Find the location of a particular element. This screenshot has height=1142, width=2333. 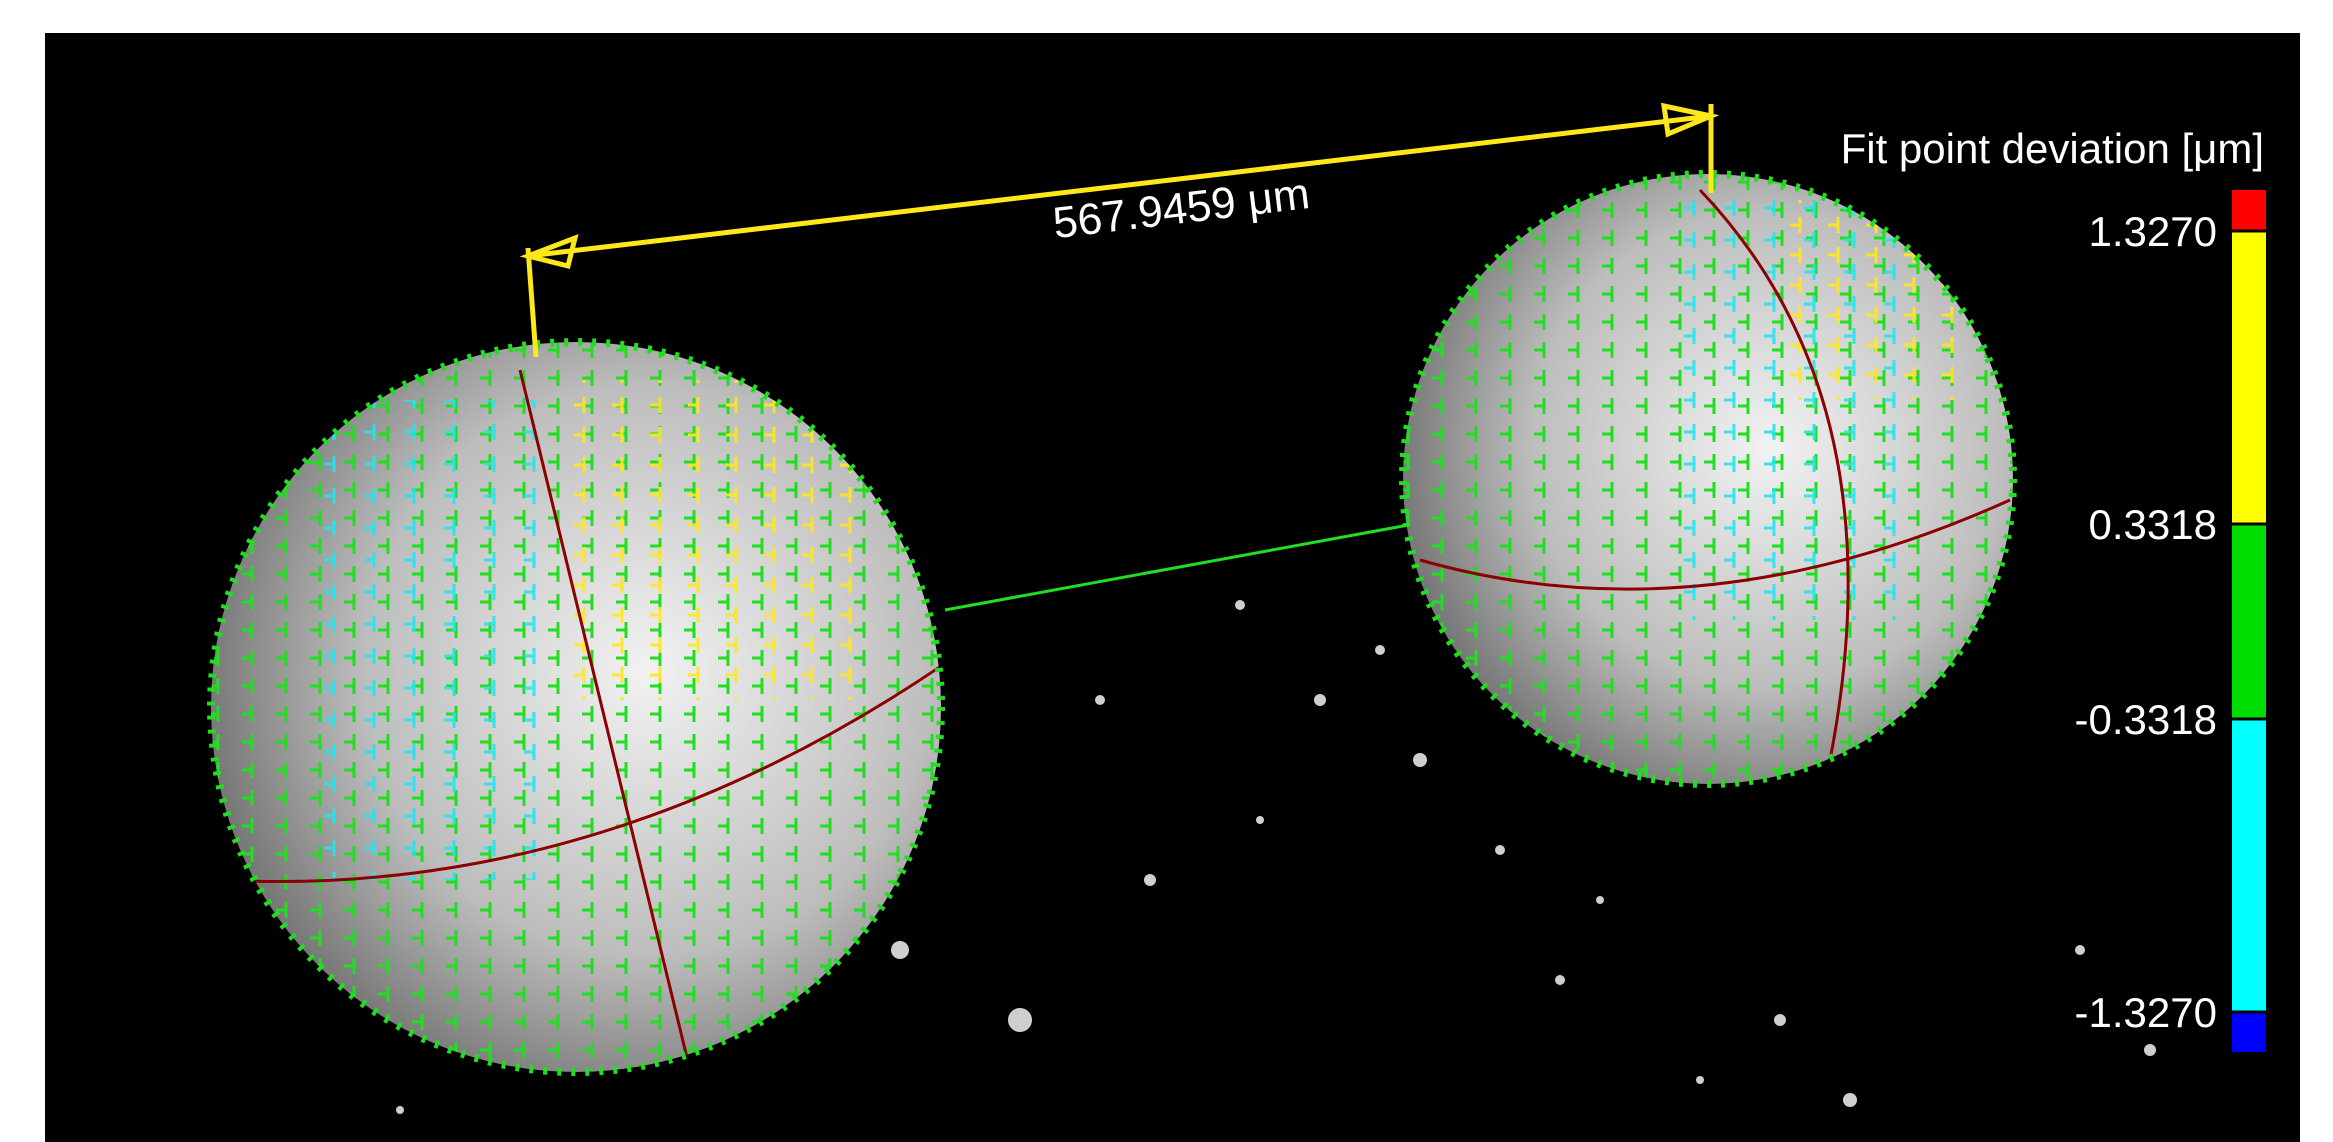

legend-tick-label: 0.3318 is located at coordinates (2153, 524).